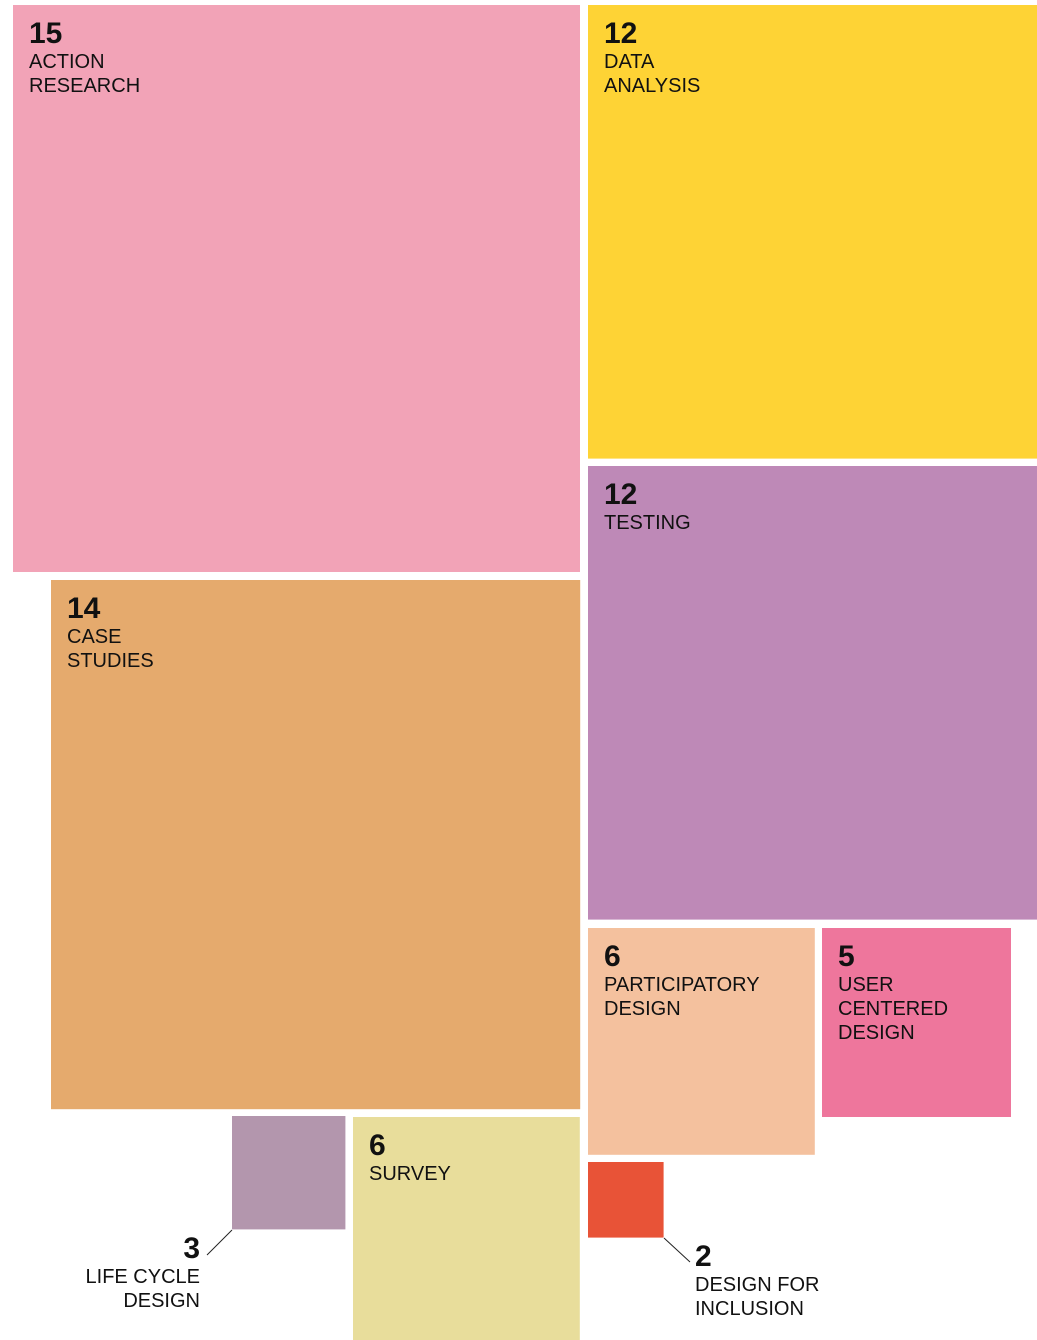 The width and height of the screenshot is (1037, 1340). Describe the element at coordinates (749, 1309) in the screenshot. I see `category-label: INCLUSION` at that location.